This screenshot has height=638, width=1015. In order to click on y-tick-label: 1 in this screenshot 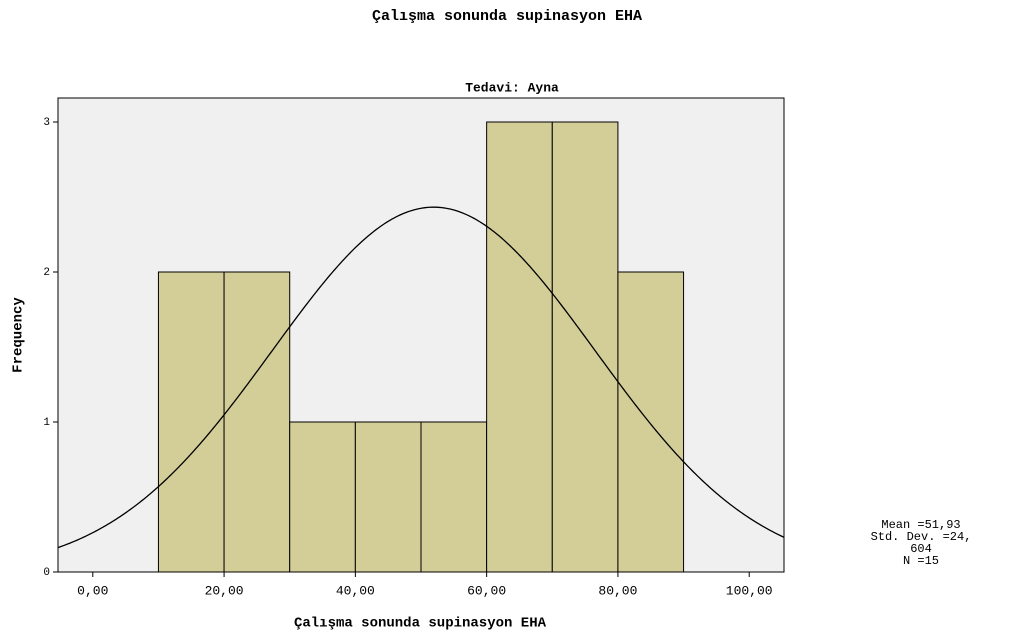, I will do `click(46, 423)`.